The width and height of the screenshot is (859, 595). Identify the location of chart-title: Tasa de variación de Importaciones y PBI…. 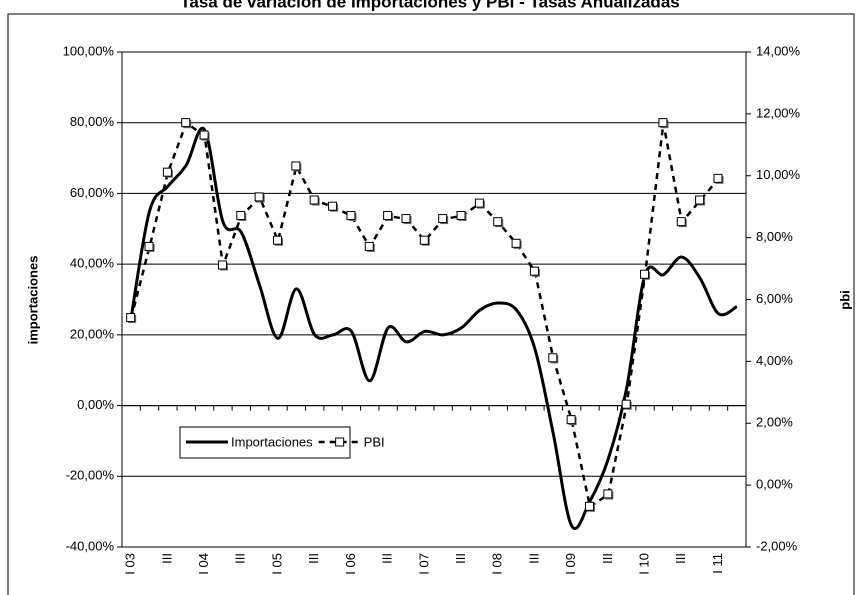
(429, 5).